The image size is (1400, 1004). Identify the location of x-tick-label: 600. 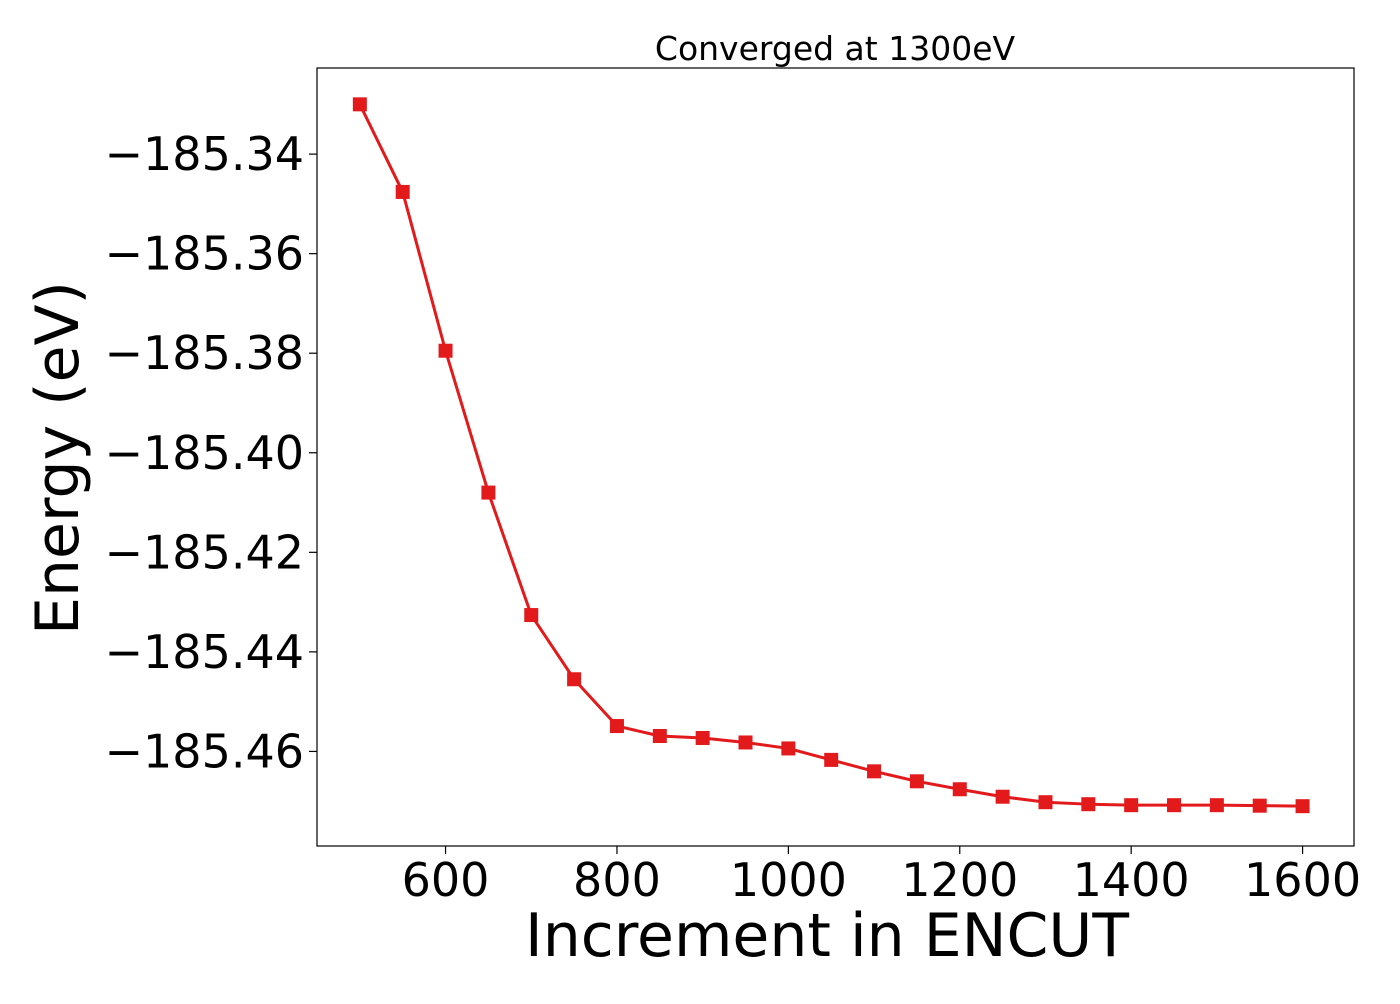
(446, 880).